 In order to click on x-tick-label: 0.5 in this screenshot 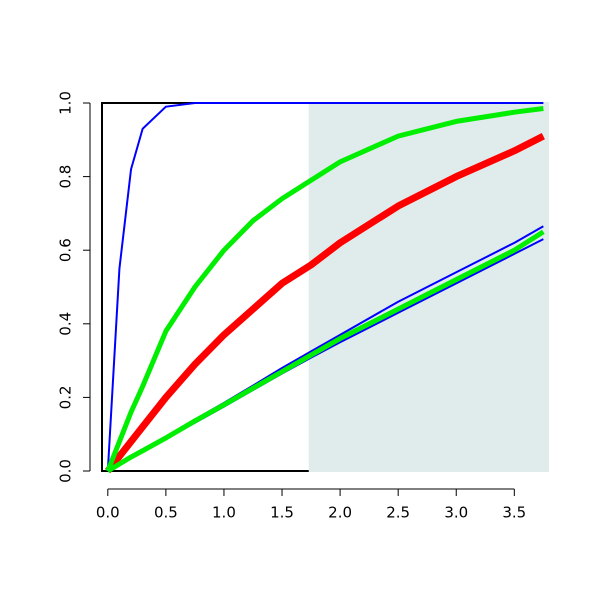, I will do `click(166, 513)`.